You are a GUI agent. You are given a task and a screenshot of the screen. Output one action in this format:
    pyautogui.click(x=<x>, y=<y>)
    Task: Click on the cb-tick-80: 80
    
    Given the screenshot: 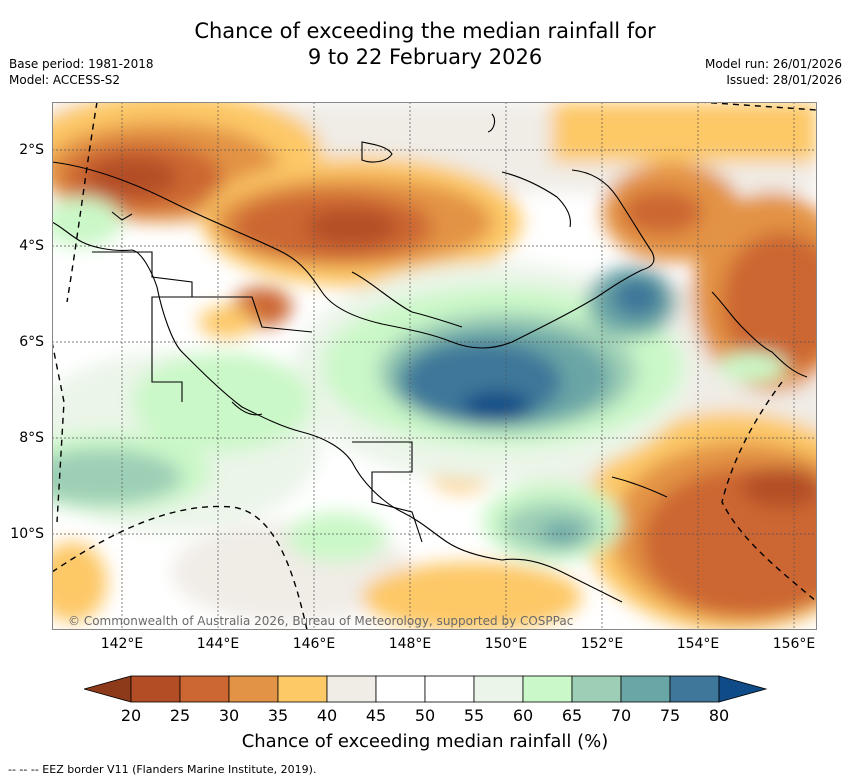 What is the action you would take?
    pyautogui.click(x=719, y=715)
    